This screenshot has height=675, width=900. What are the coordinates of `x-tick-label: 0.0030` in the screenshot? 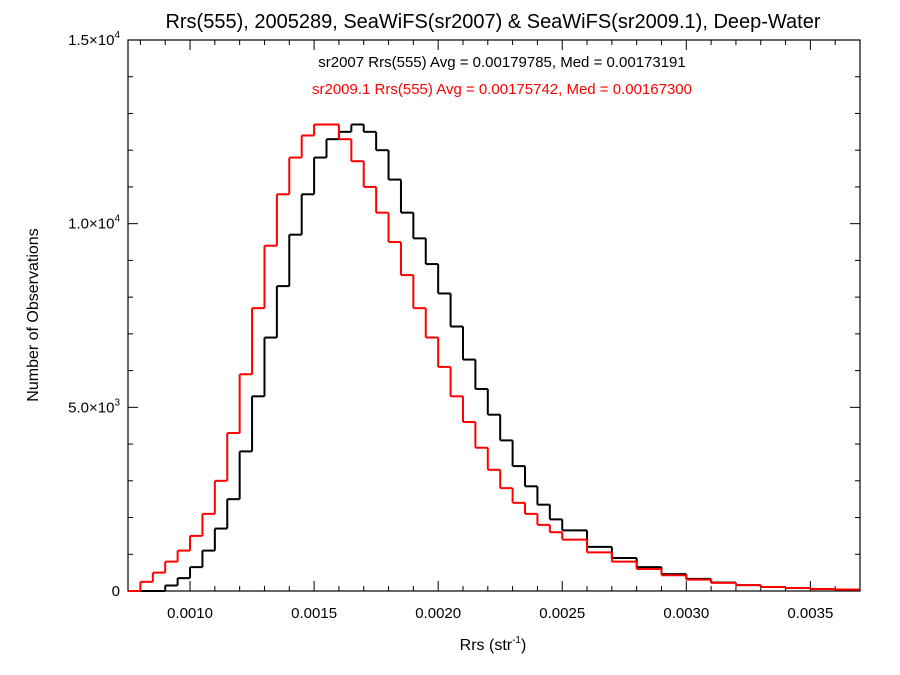 It's located at (686, 613).